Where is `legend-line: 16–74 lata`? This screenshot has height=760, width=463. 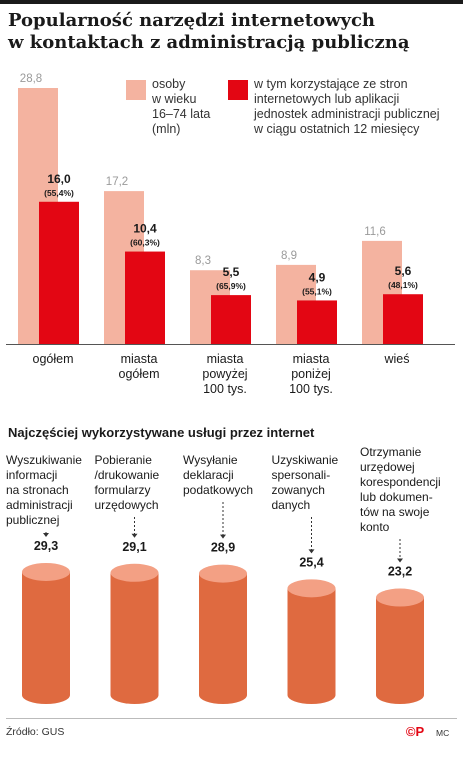 legend-line: 16–74 lata is located at coordinates (181, 114).